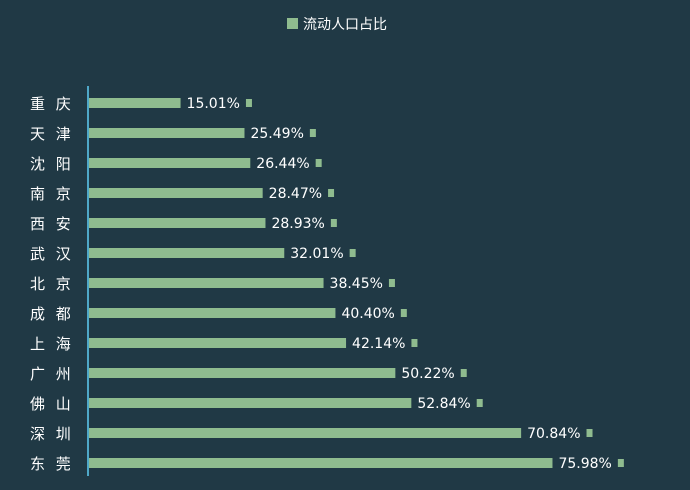  Describe the element at coordinates (276, 134) in the screenshot. I see `value-label: 25.49%` at that location.